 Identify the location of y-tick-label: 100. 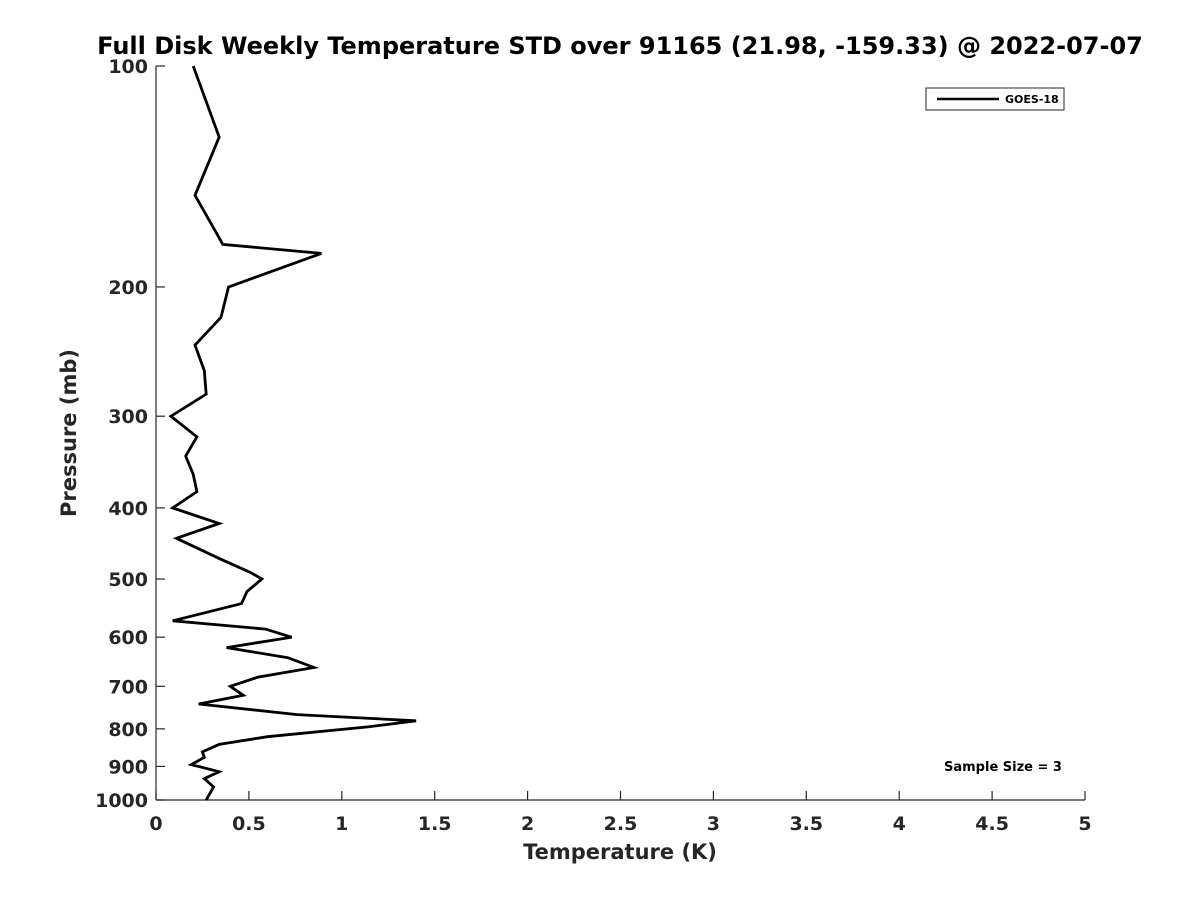
(128, 67).